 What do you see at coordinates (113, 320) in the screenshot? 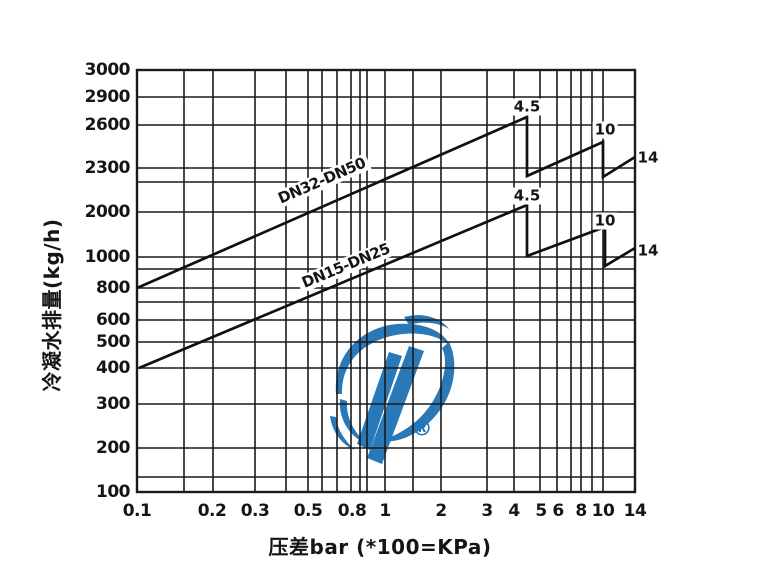
I see `y-tick-600: 600` at bounding box center [113, 320].